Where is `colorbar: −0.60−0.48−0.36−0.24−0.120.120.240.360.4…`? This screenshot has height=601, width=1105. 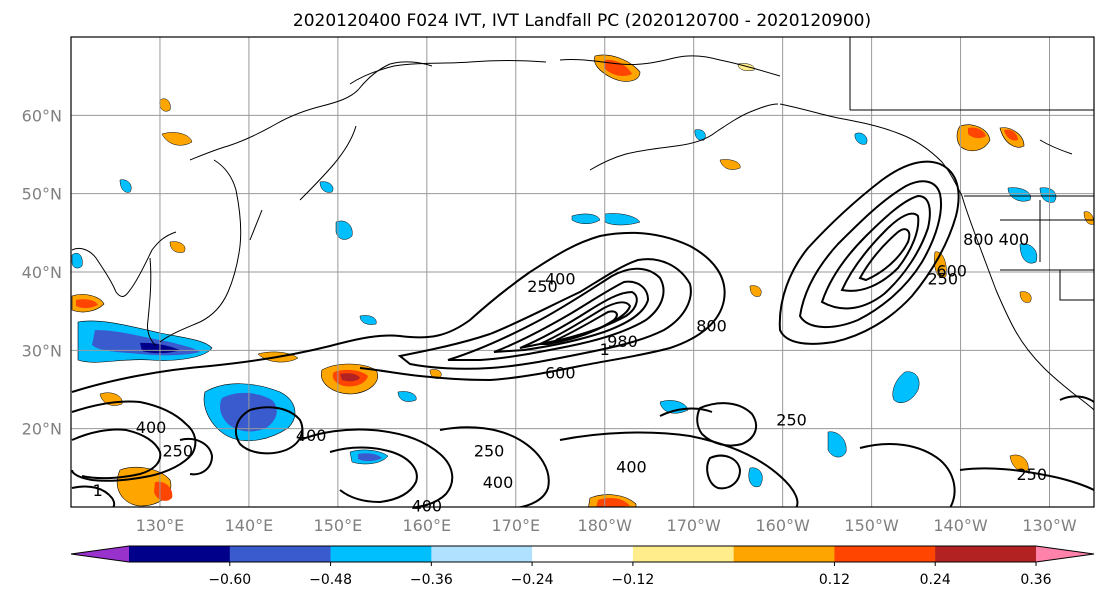
colorbar: −0.60−0.48−0.36−0.24−0.120.120.240.360.4… is located at coordinates (582, 566).